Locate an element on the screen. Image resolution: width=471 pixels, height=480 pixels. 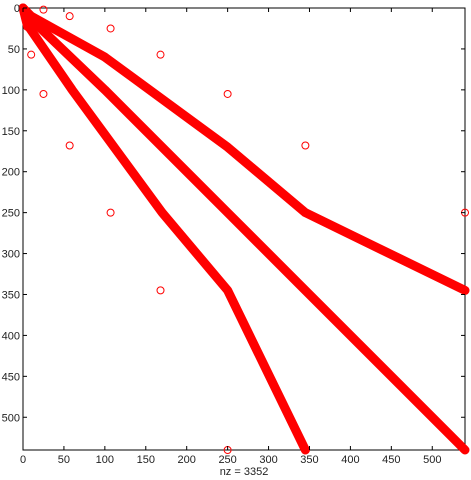
x-tick-label: 250 is located at coordinates (227, 460).